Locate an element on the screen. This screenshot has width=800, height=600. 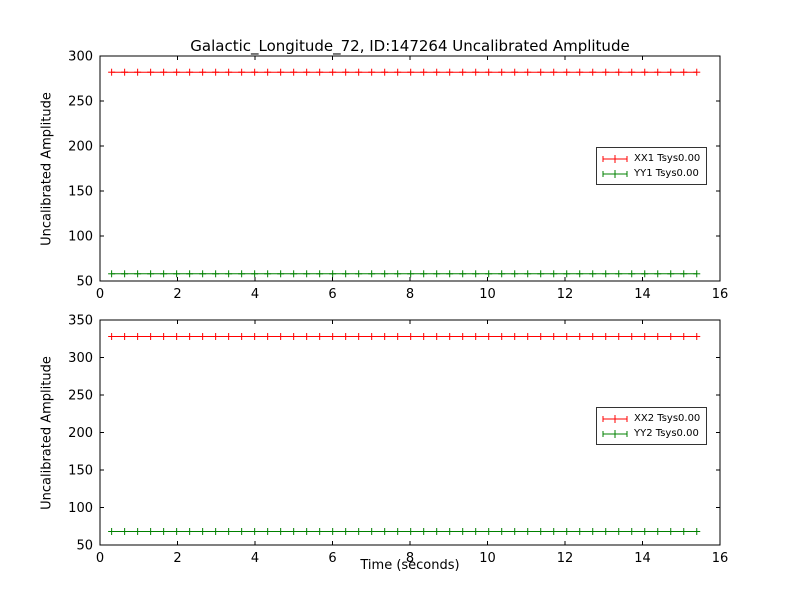
legend-top: XX1 Tsys0.00 YY1 Tsys0.00 is located at coordinates (652, 166).